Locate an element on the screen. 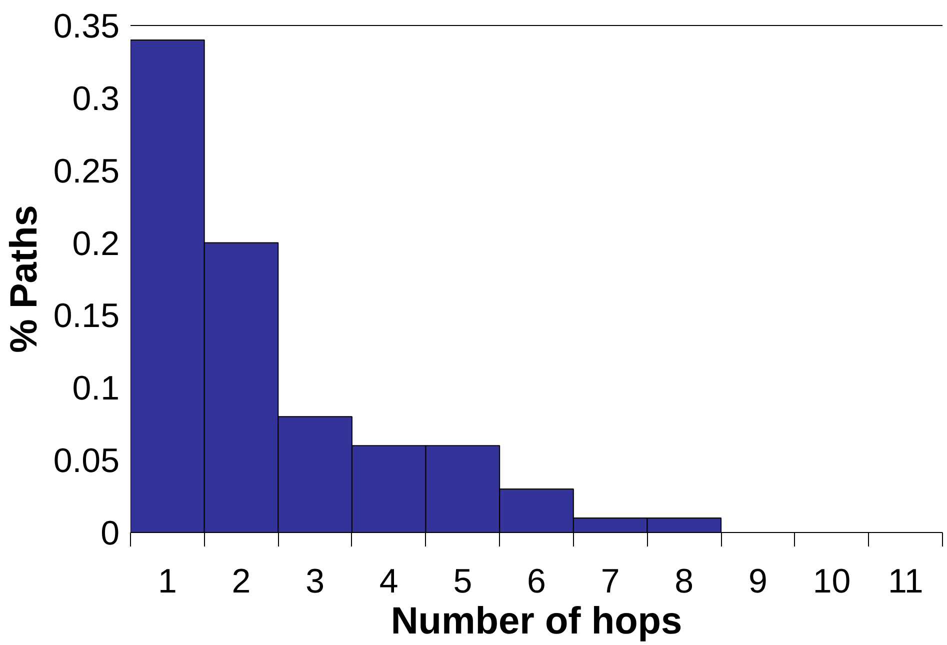  x-tick-label: 6 is located at coordinates (536, 581).